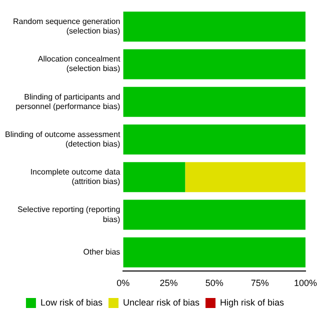 The height and width of the screenshot is (320, 320). I want to click on x-tick-label: 0%, so click(123, 283).